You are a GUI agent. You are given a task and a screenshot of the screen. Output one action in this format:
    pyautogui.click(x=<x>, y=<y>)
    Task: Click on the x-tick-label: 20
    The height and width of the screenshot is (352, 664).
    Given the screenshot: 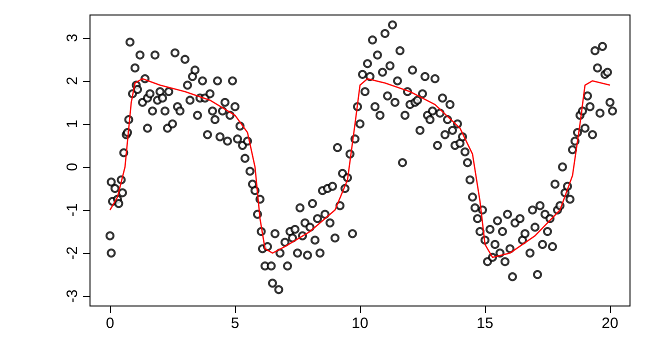 What is the action you would take?
    pyautogui.click(x=610, y=323)
    